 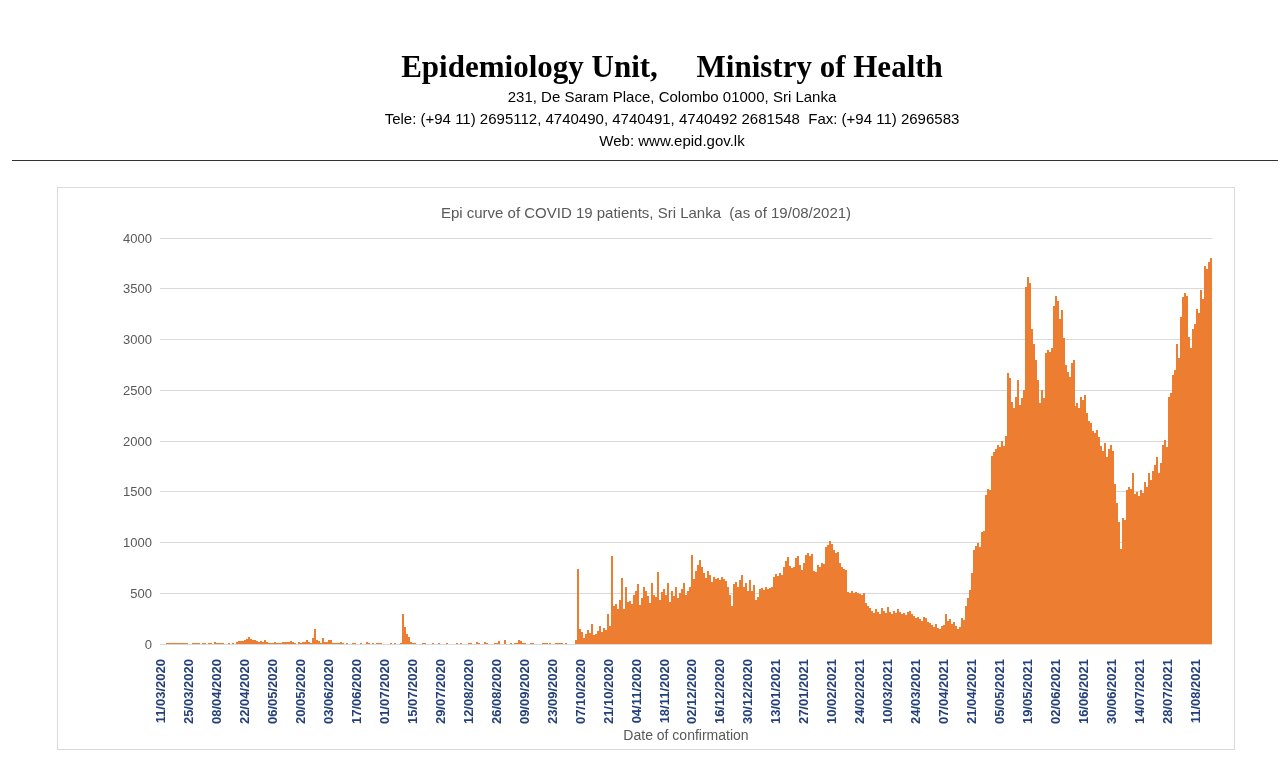 What do you see at coordinates (686, 735) in the screenshot?
I see `x-axis-title: Date of confirmation` at bounding box center [686, 735].